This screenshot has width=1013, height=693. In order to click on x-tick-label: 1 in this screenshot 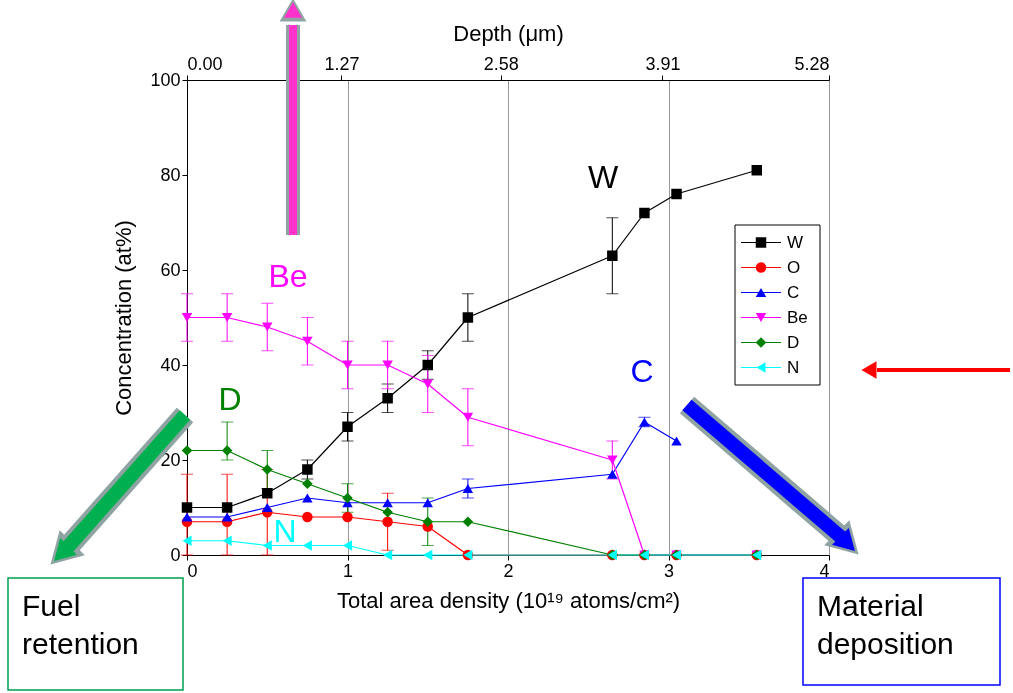, I will do `click(348, 570)`.